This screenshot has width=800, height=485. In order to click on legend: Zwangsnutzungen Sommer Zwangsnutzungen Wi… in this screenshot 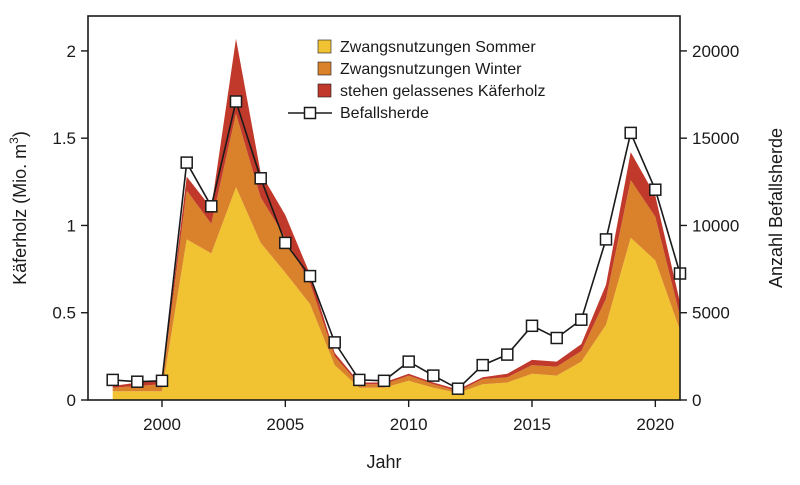, I will do `click(416, 80)`.